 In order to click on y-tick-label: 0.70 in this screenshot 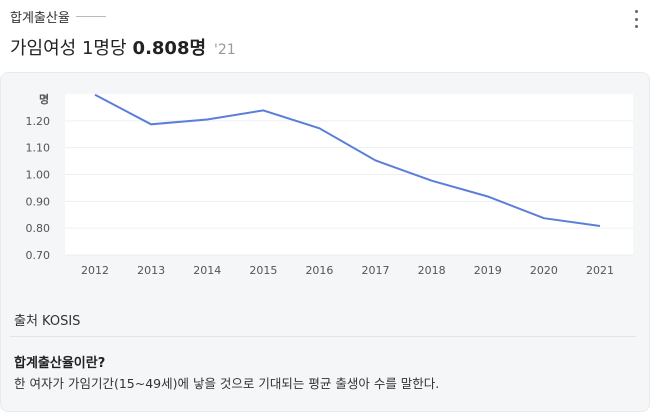, I will do `click(38, 255)`.